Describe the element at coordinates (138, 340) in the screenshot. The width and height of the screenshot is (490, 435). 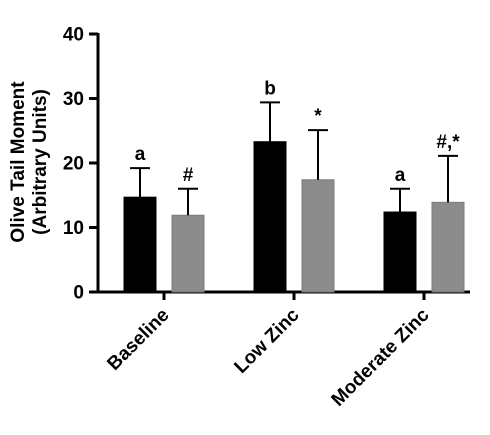
I see `x-tick-label: Baseline` at that location.